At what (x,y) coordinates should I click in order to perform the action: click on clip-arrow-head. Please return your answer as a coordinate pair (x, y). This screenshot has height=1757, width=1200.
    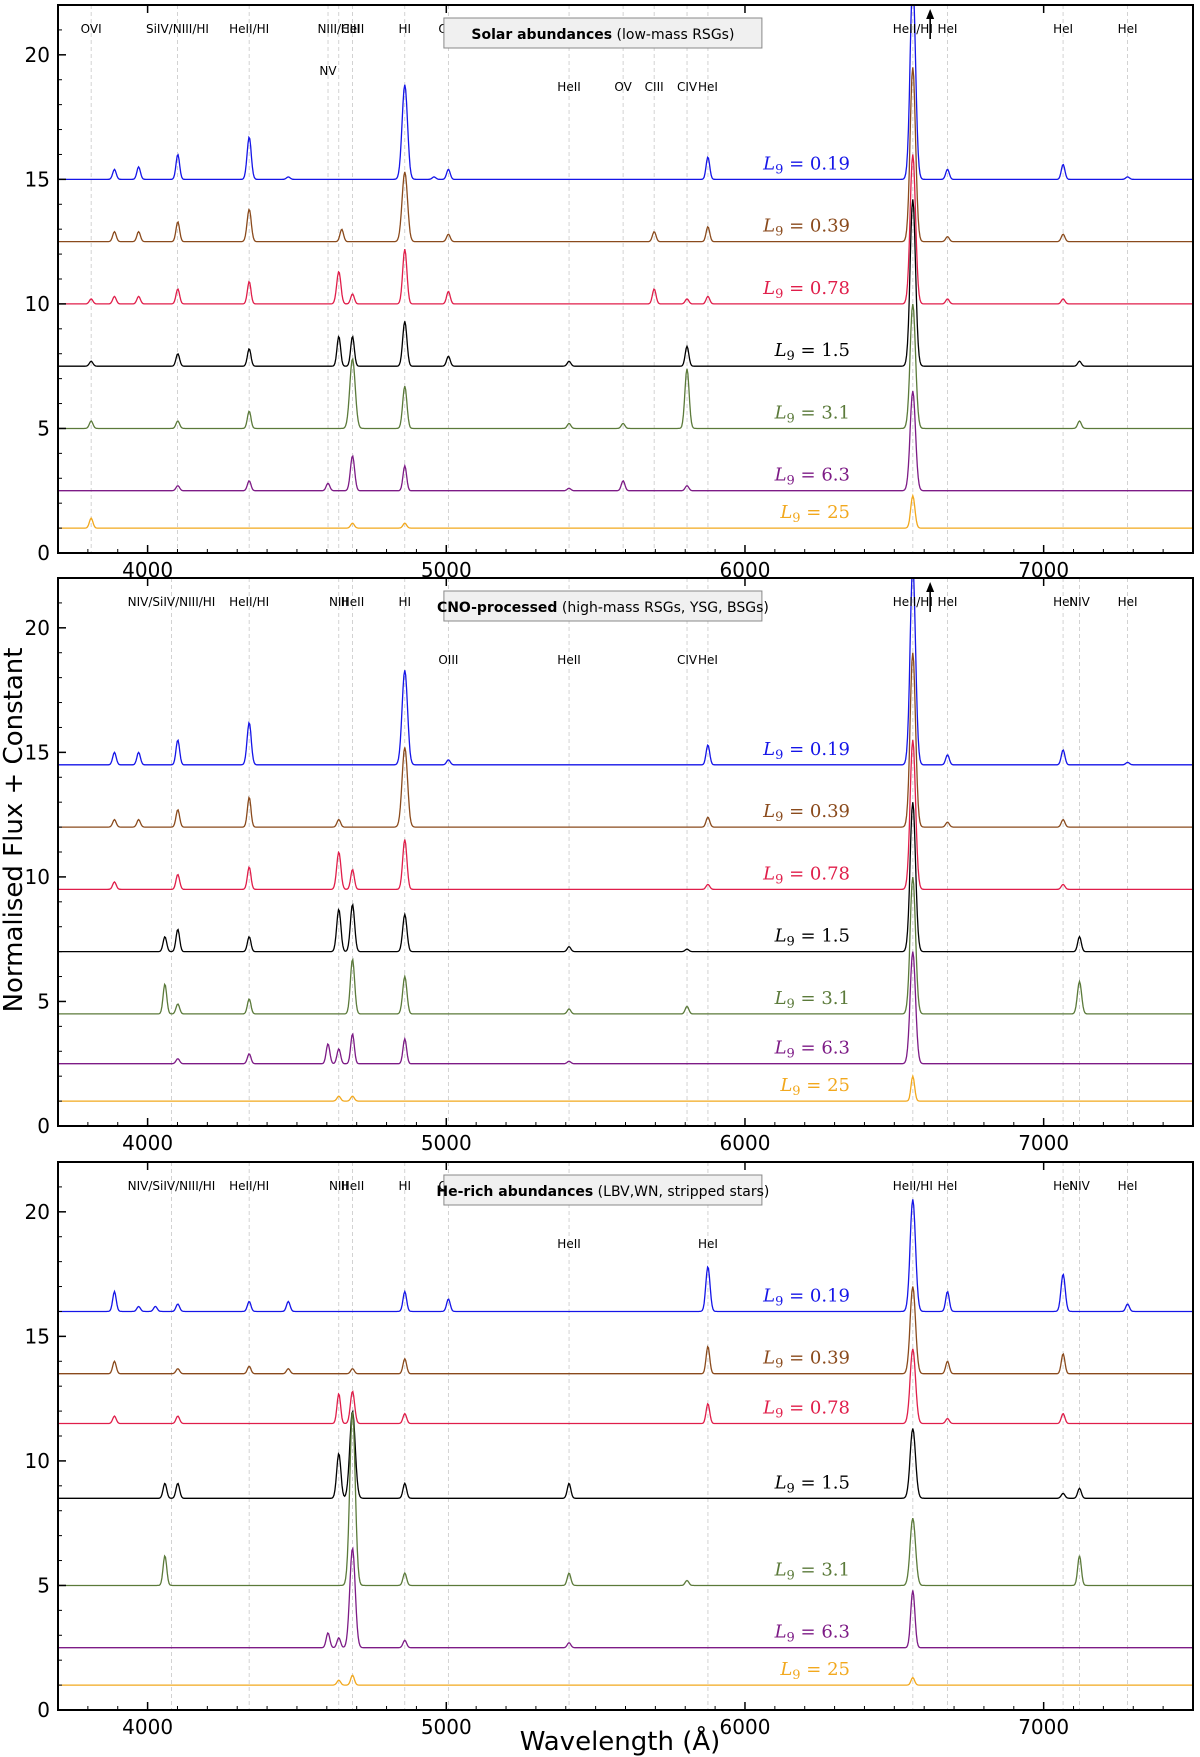
    Looking at the image, I should click on (930, 587).